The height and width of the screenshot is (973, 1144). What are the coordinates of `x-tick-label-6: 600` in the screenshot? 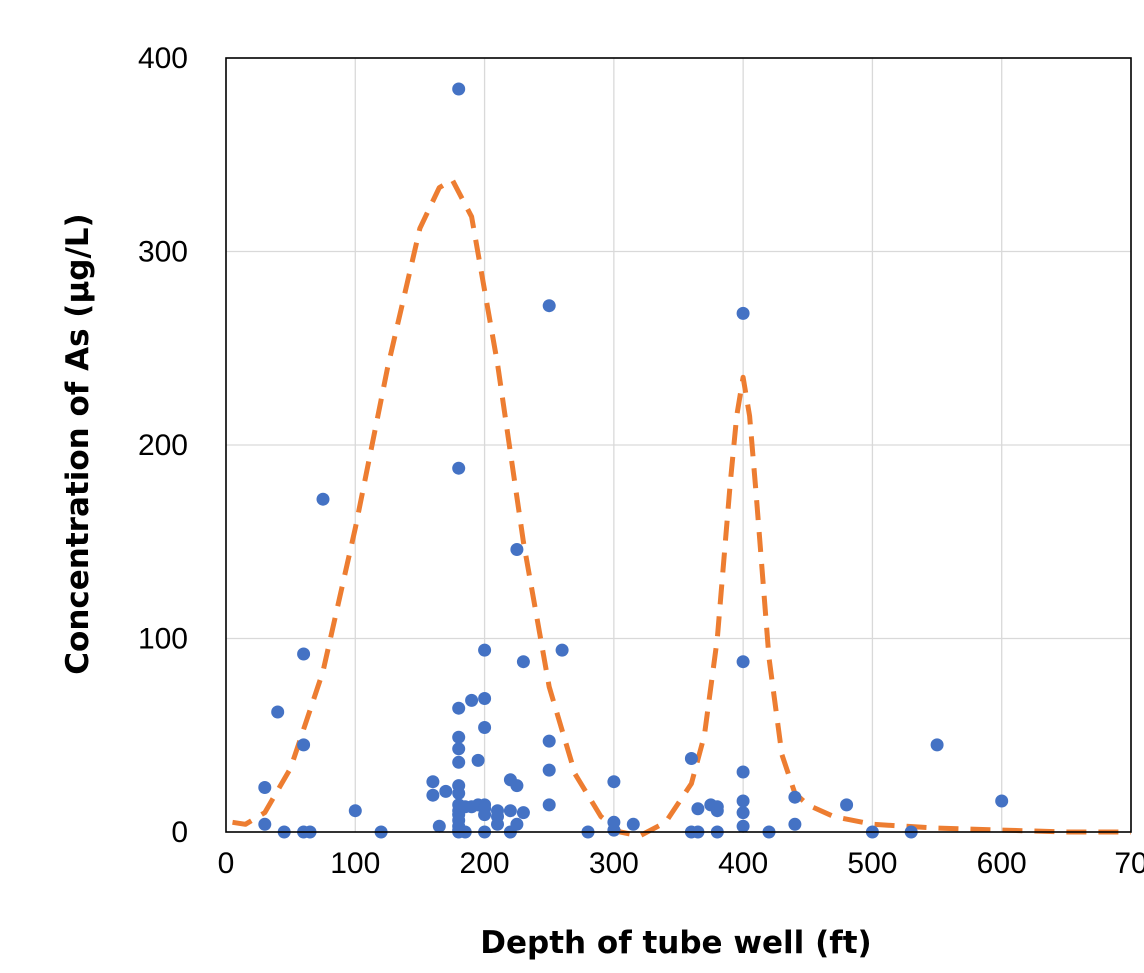 It's located at (1002, 863).